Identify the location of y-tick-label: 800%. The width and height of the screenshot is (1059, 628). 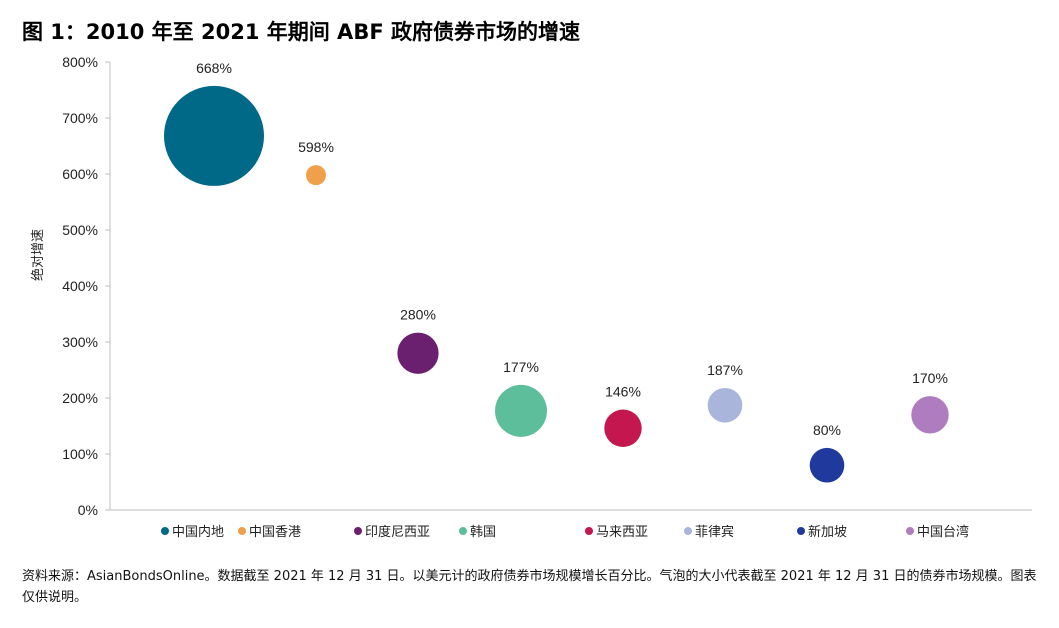
(80, 62).